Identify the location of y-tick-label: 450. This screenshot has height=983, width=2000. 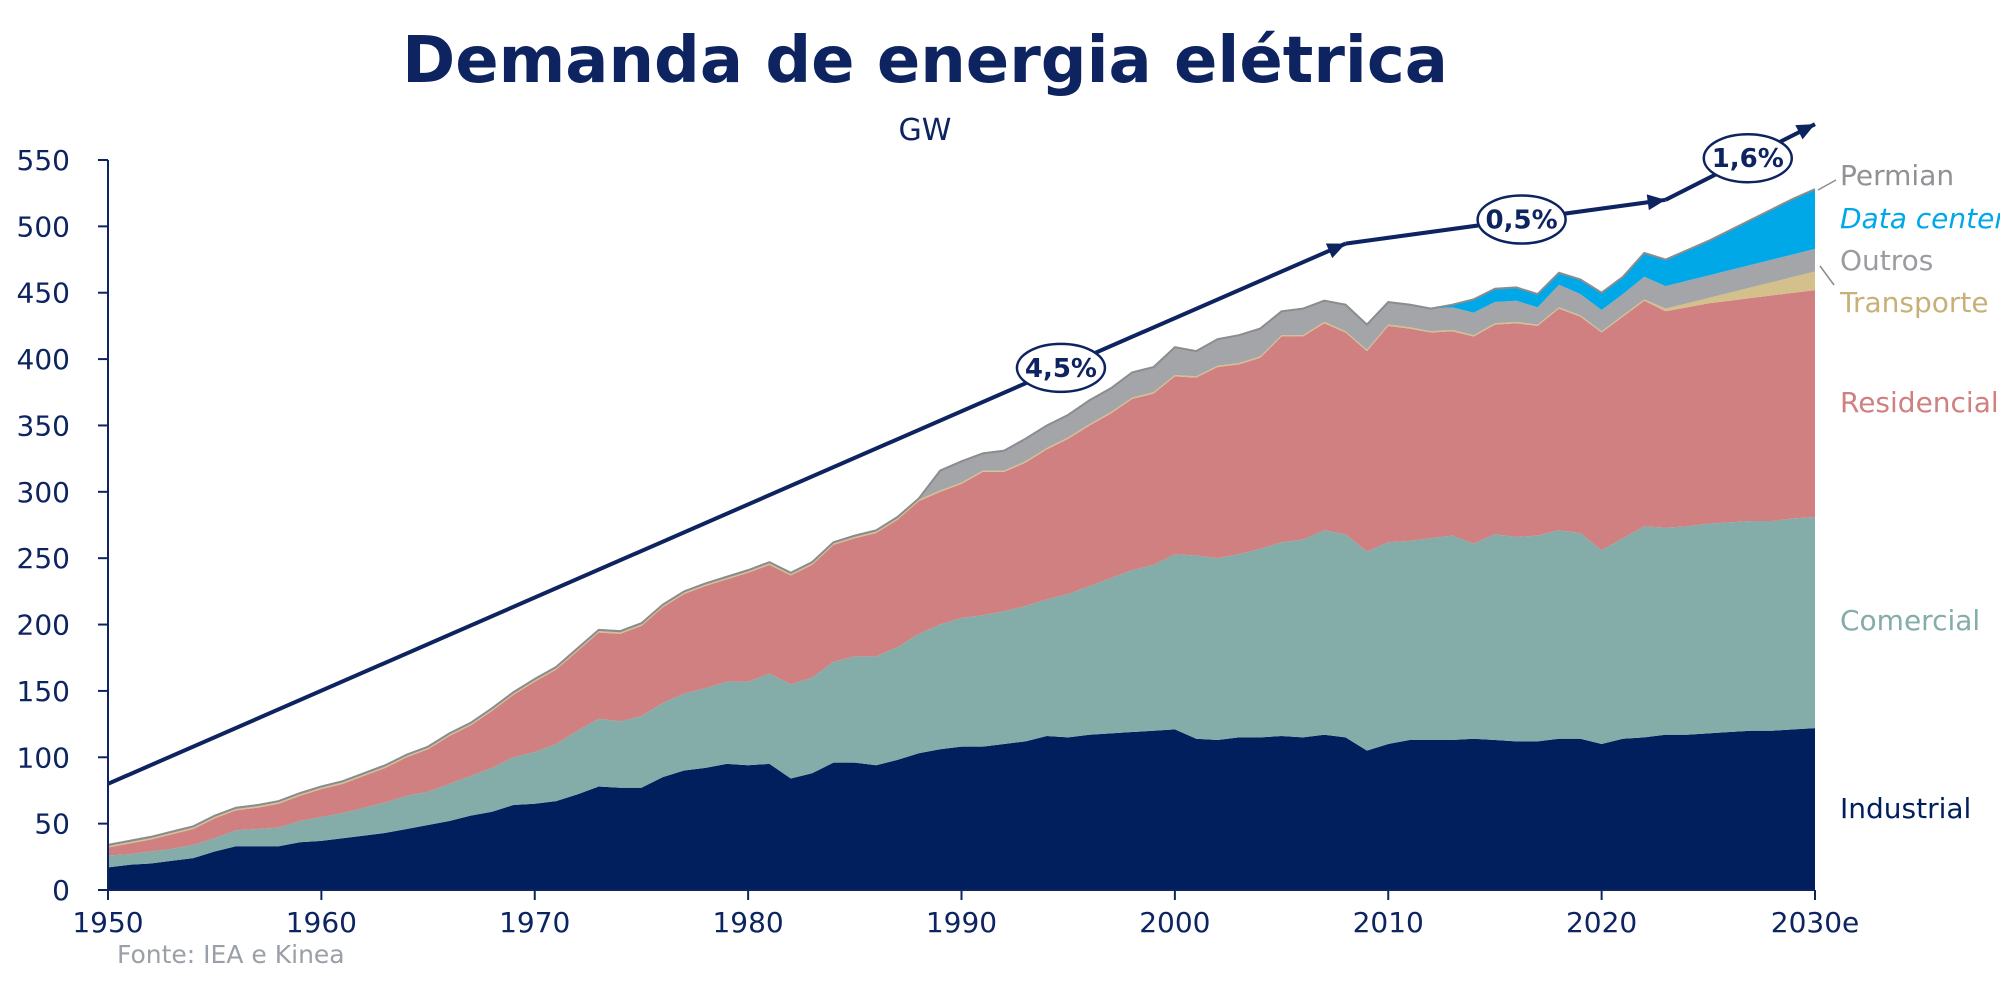
(43, 293).